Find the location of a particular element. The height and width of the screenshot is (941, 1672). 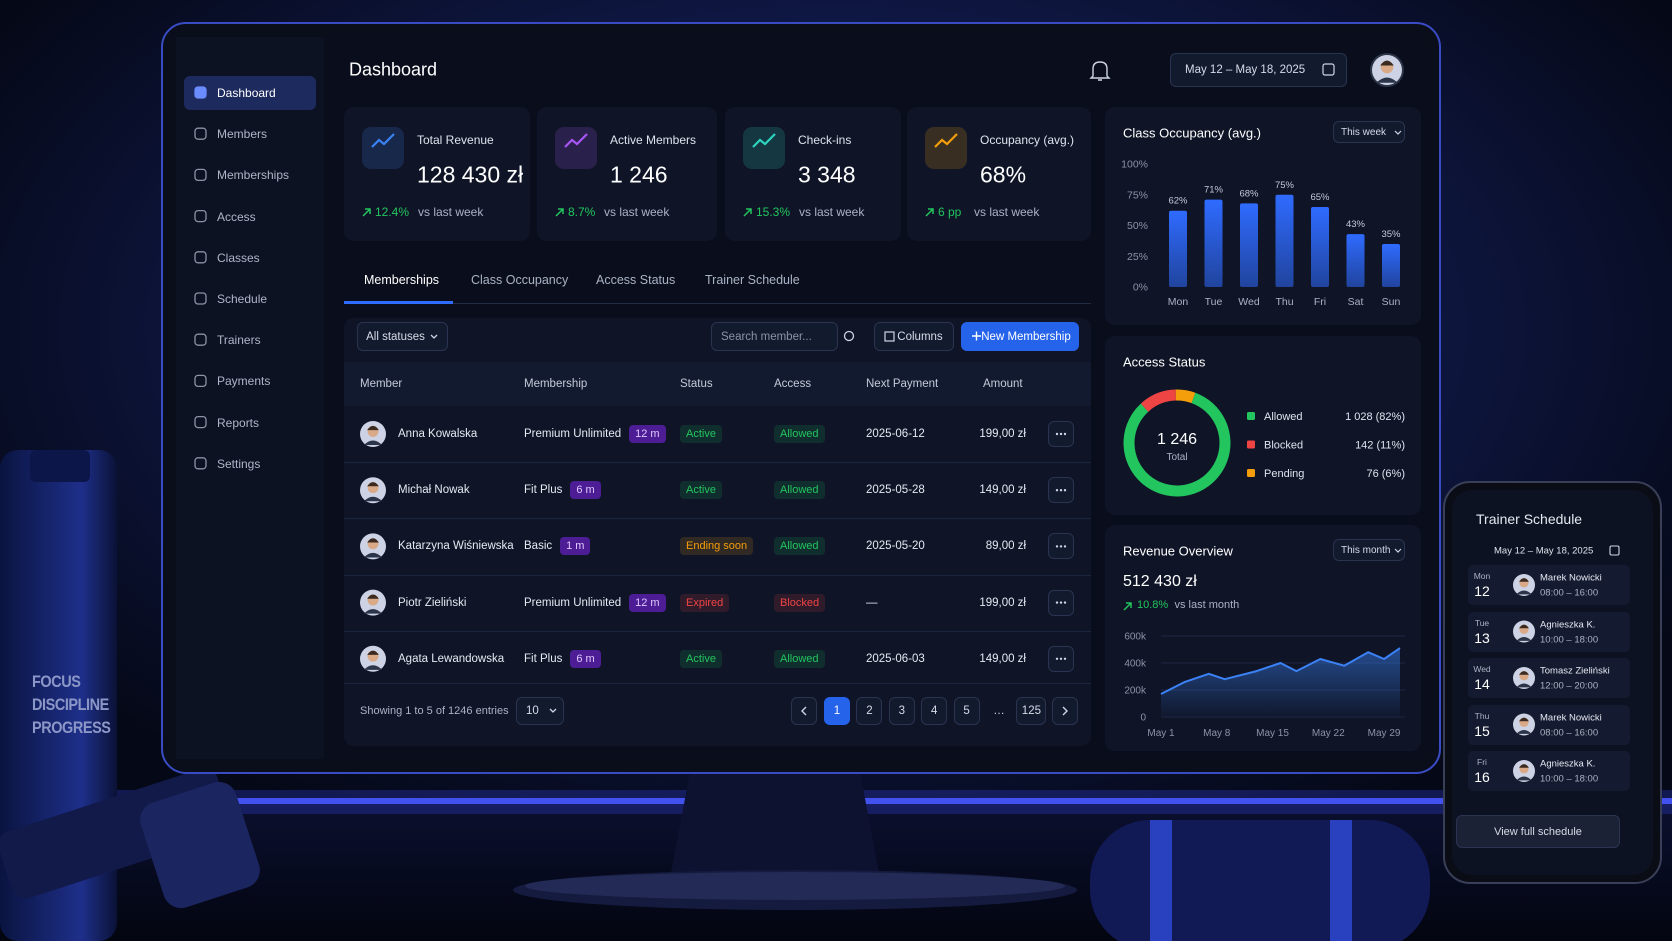

member-name: Piotr Zieliński is located at coordinates (432, 602).